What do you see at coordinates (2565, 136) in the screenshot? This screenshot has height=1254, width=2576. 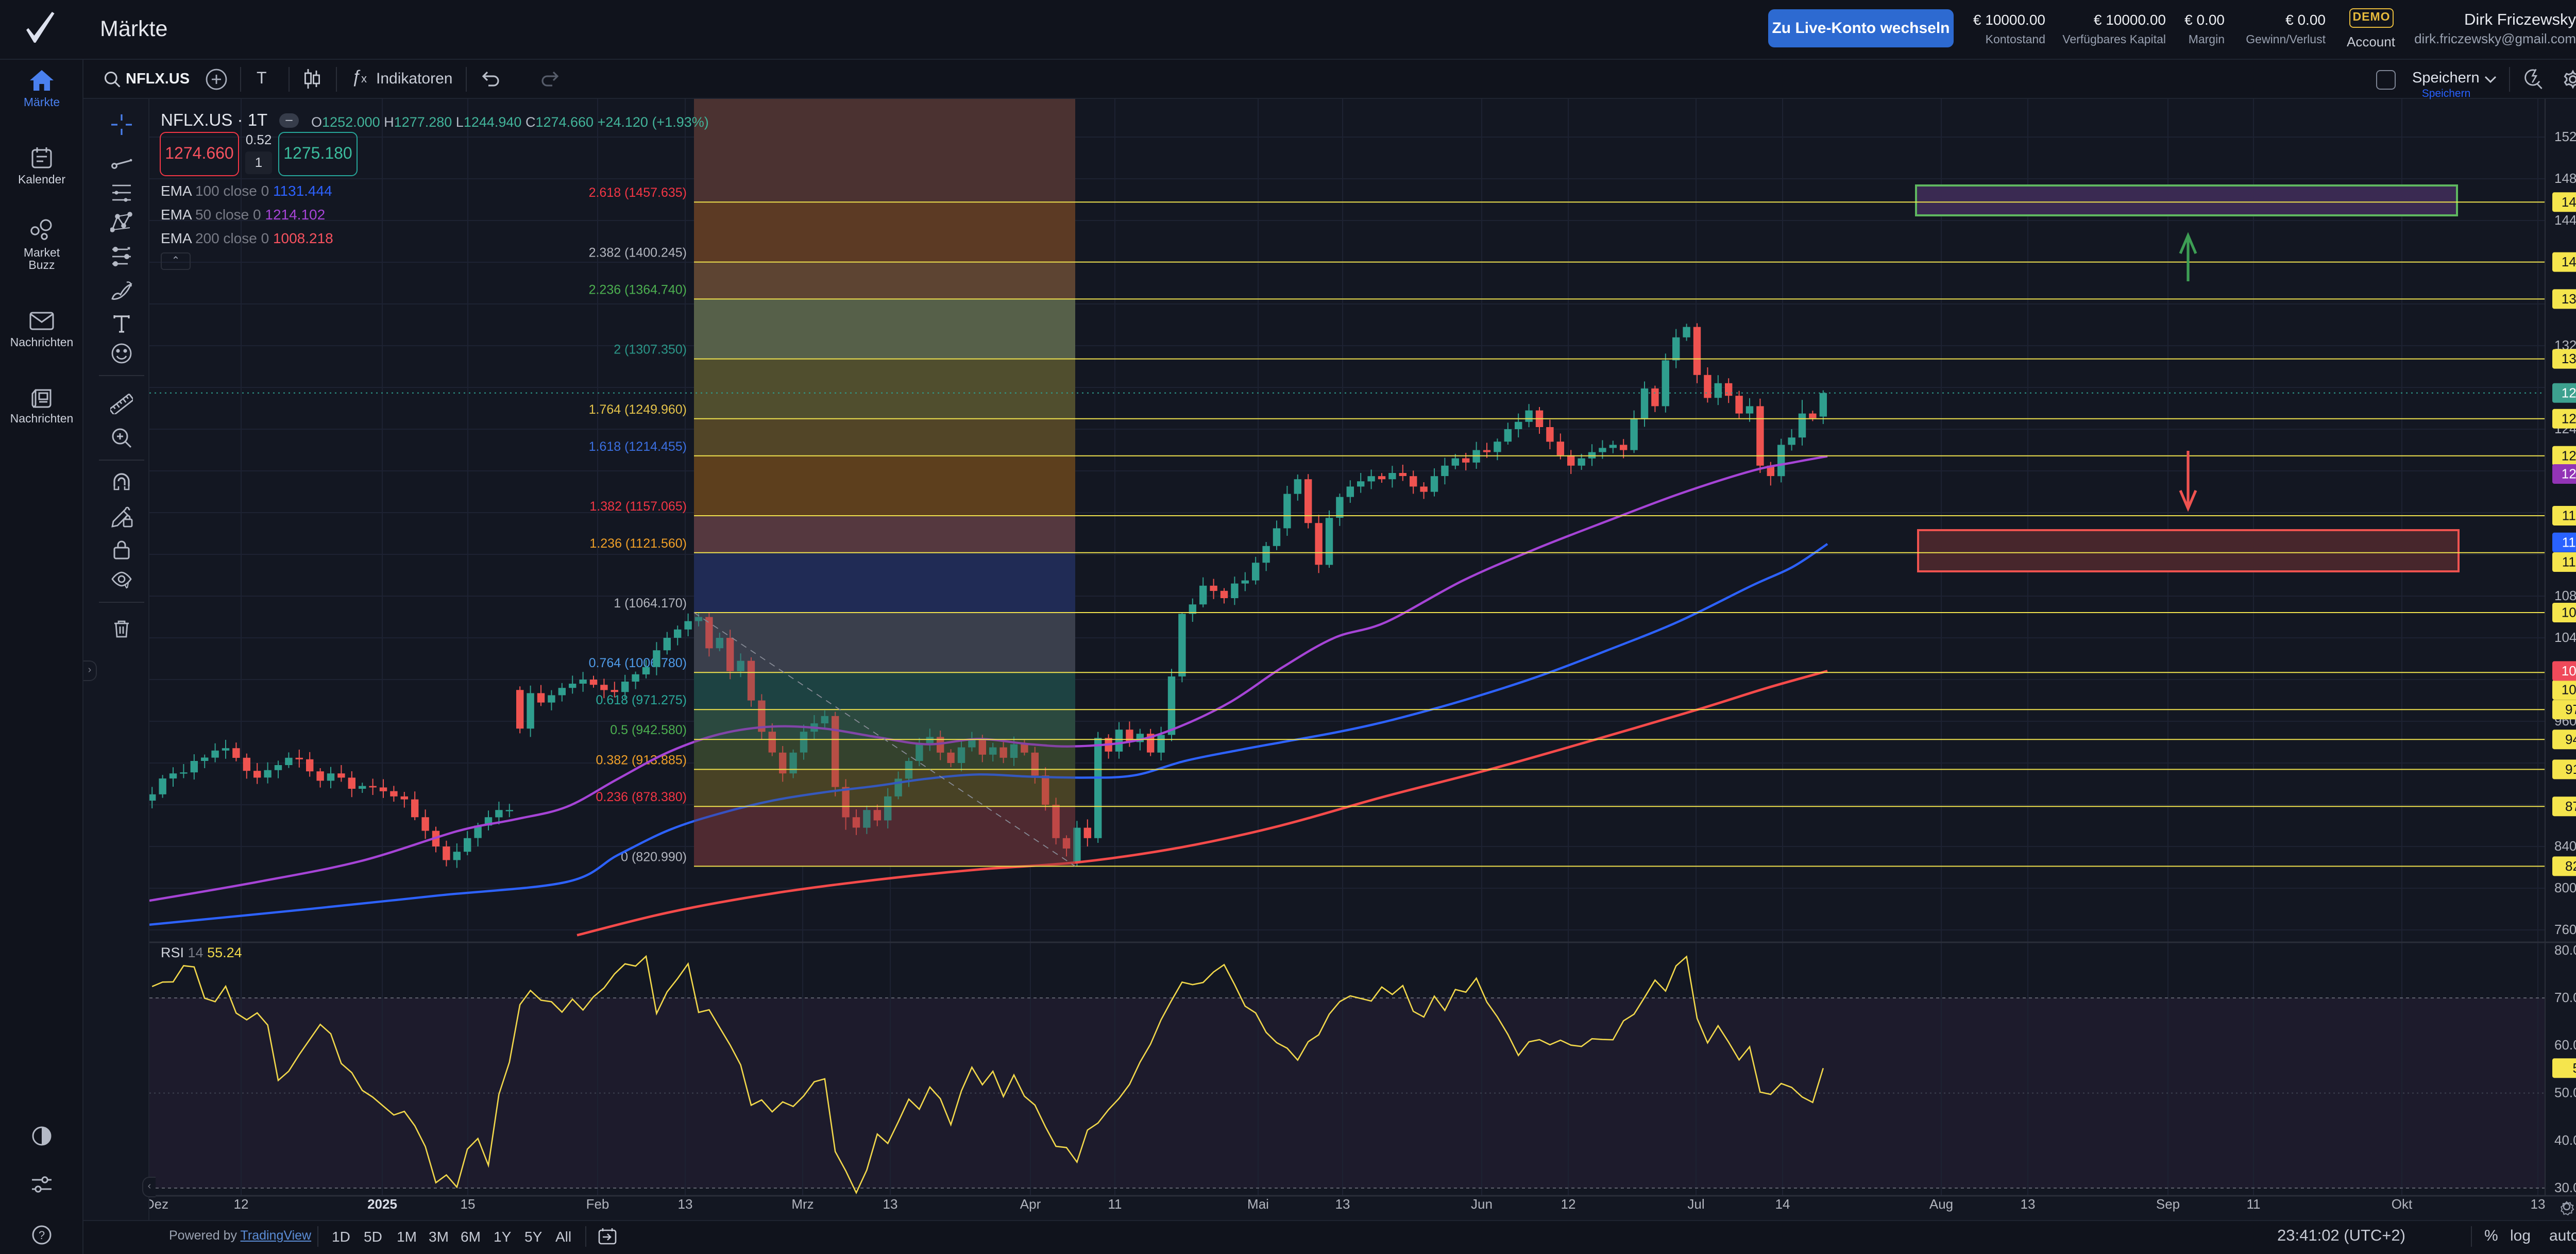 I see `svg-text: 1520.000` at bounding box center [2565, 136].